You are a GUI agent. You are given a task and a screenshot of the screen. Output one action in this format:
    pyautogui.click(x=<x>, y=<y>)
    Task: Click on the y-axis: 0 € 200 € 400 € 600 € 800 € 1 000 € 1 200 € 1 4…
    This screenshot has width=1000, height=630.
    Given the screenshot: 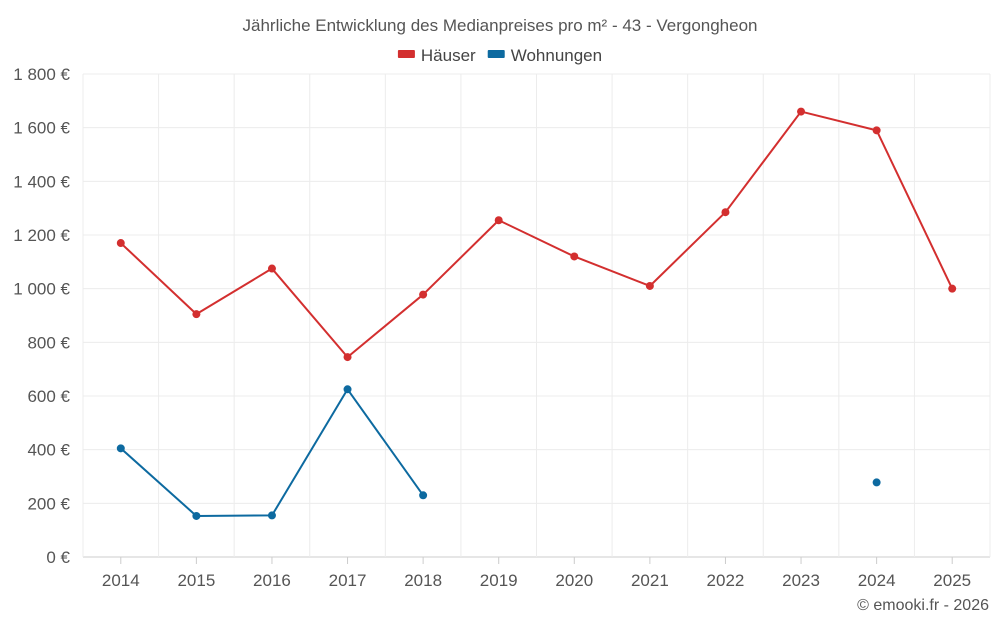 What is the action you would take?
    pyautogui.click(x=41, y=316)
    